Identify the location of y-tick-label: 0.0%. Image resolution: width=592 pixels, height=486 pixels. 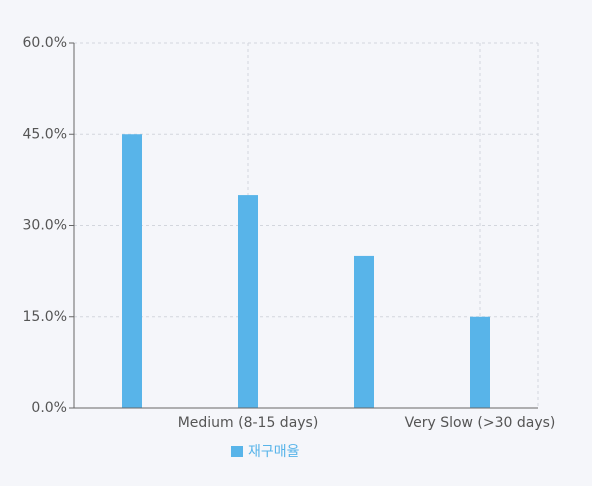
(49, 408).